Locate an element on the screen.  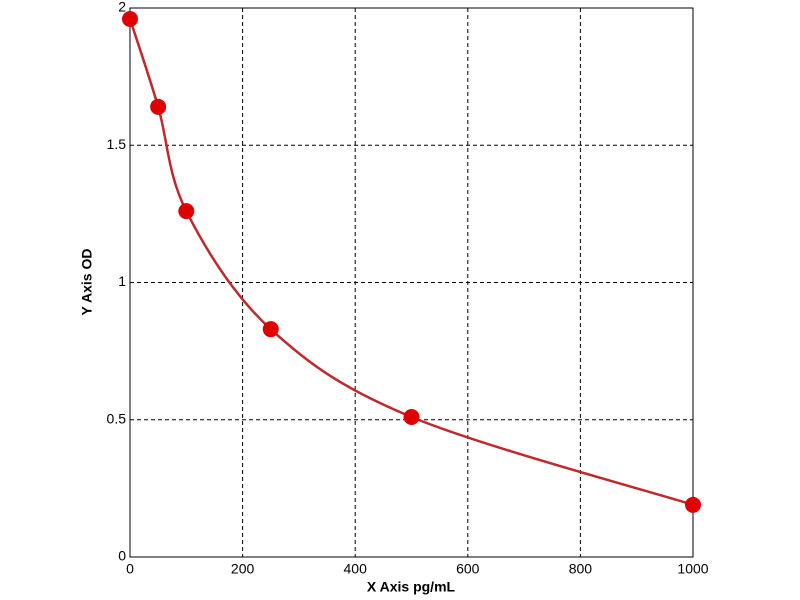
y-tick-label: 1 is located at coordinates (122, 281).